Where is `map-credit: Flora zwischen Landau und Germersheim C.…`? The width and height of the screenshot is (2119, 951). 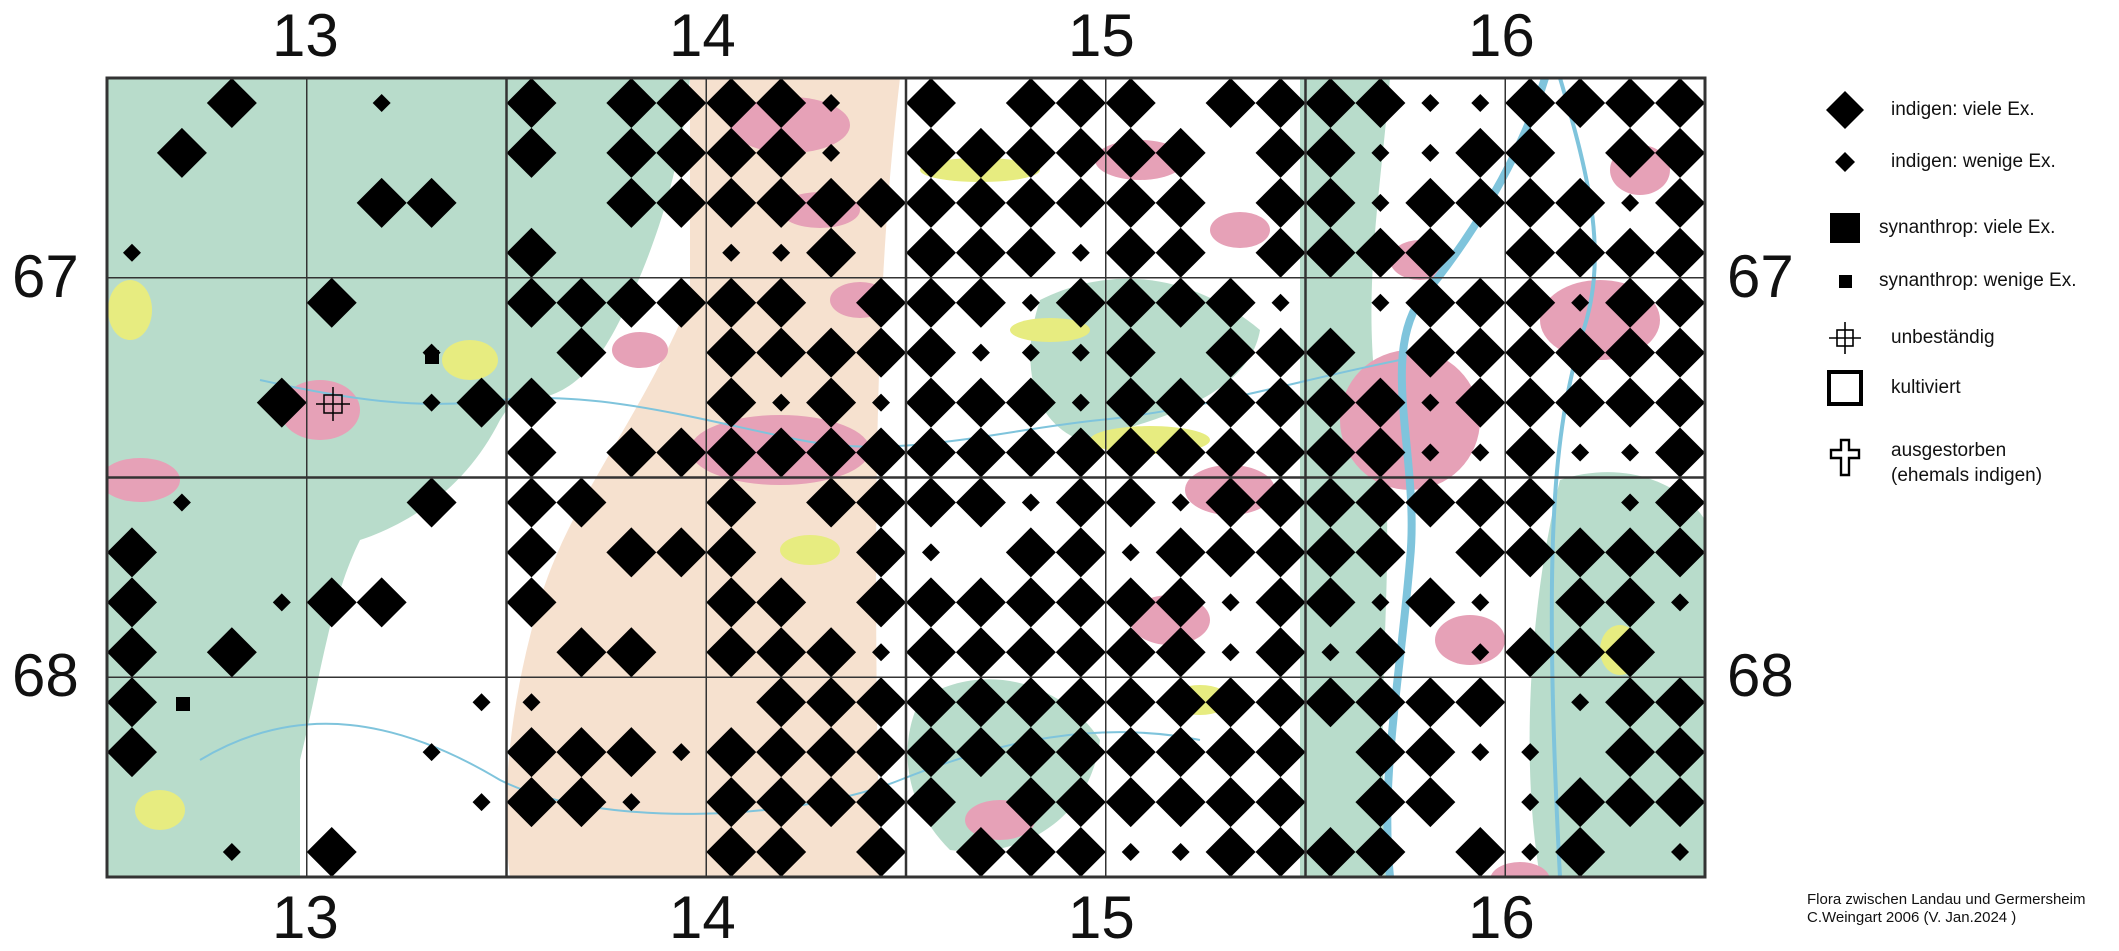
map-credit: Flora zwischen Landau und Germersheim C.… is located at coordinates (1946, 909).